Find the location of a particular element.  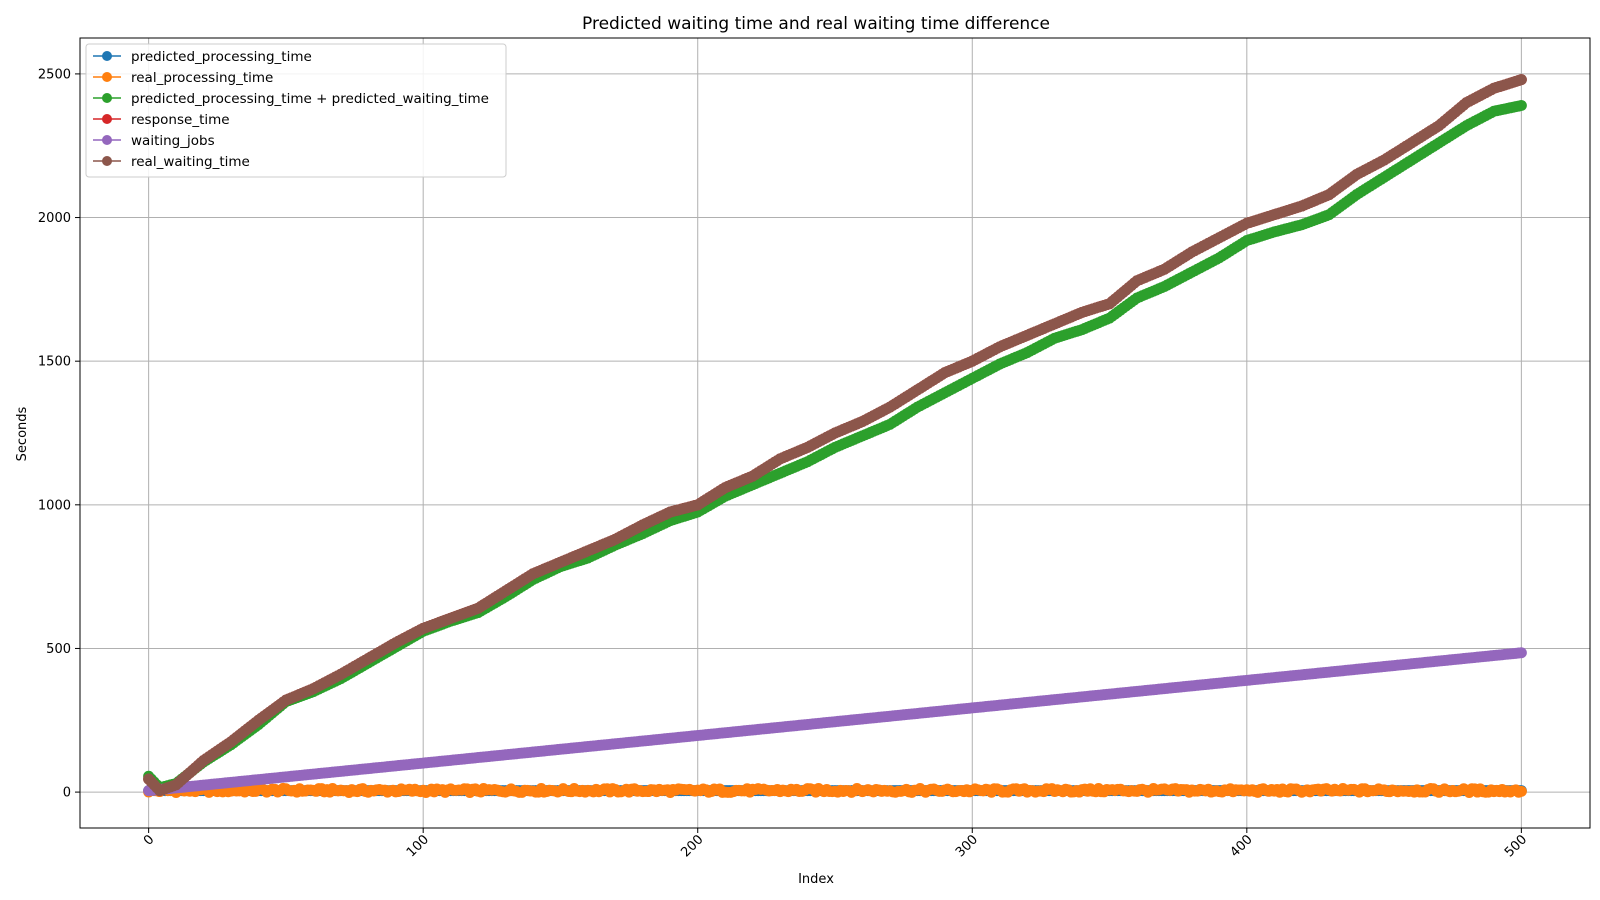

legend-label: predicted_processing_time is located at coordinates (221, 57).